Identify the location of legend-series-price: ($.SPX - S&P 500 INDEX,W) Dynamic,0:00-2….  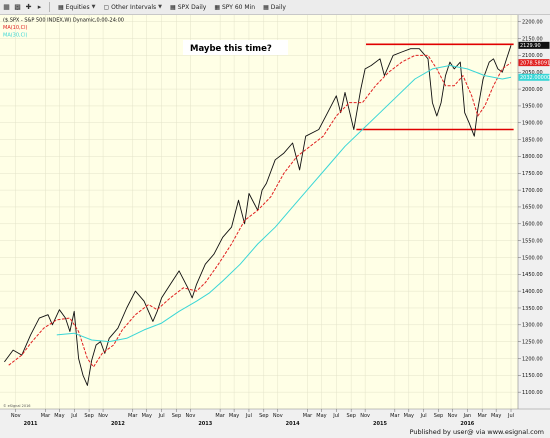
(63, 21).